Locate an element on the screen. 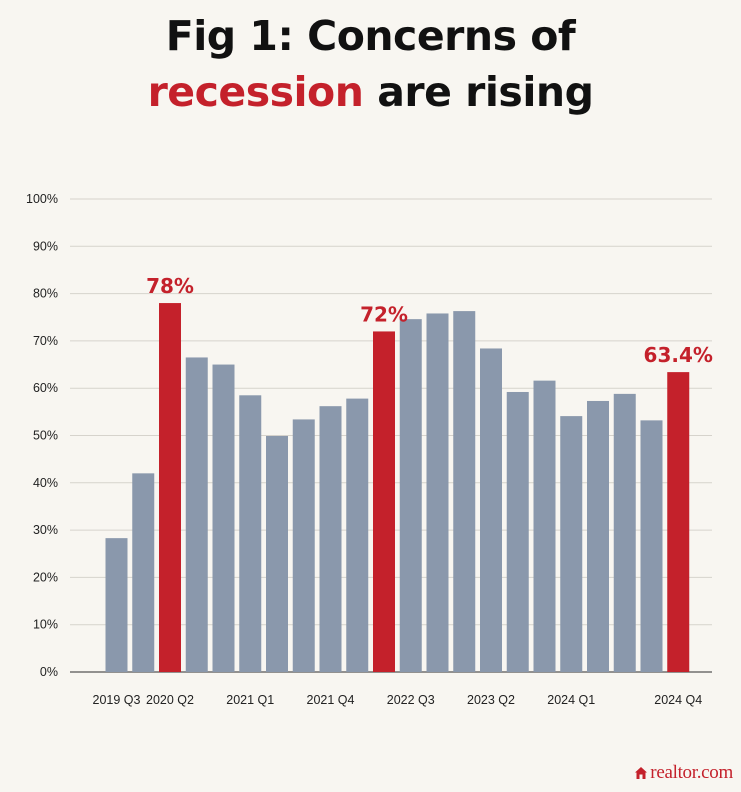 The width and height of the screenshot is (741, 792). x-tick-label: 2022 Q3 is located at coordinates (411, 700).